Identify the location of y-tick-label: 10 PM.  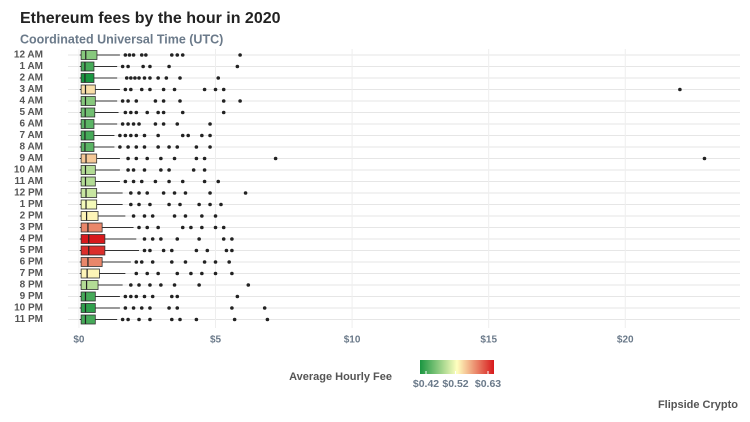
(28, 308).